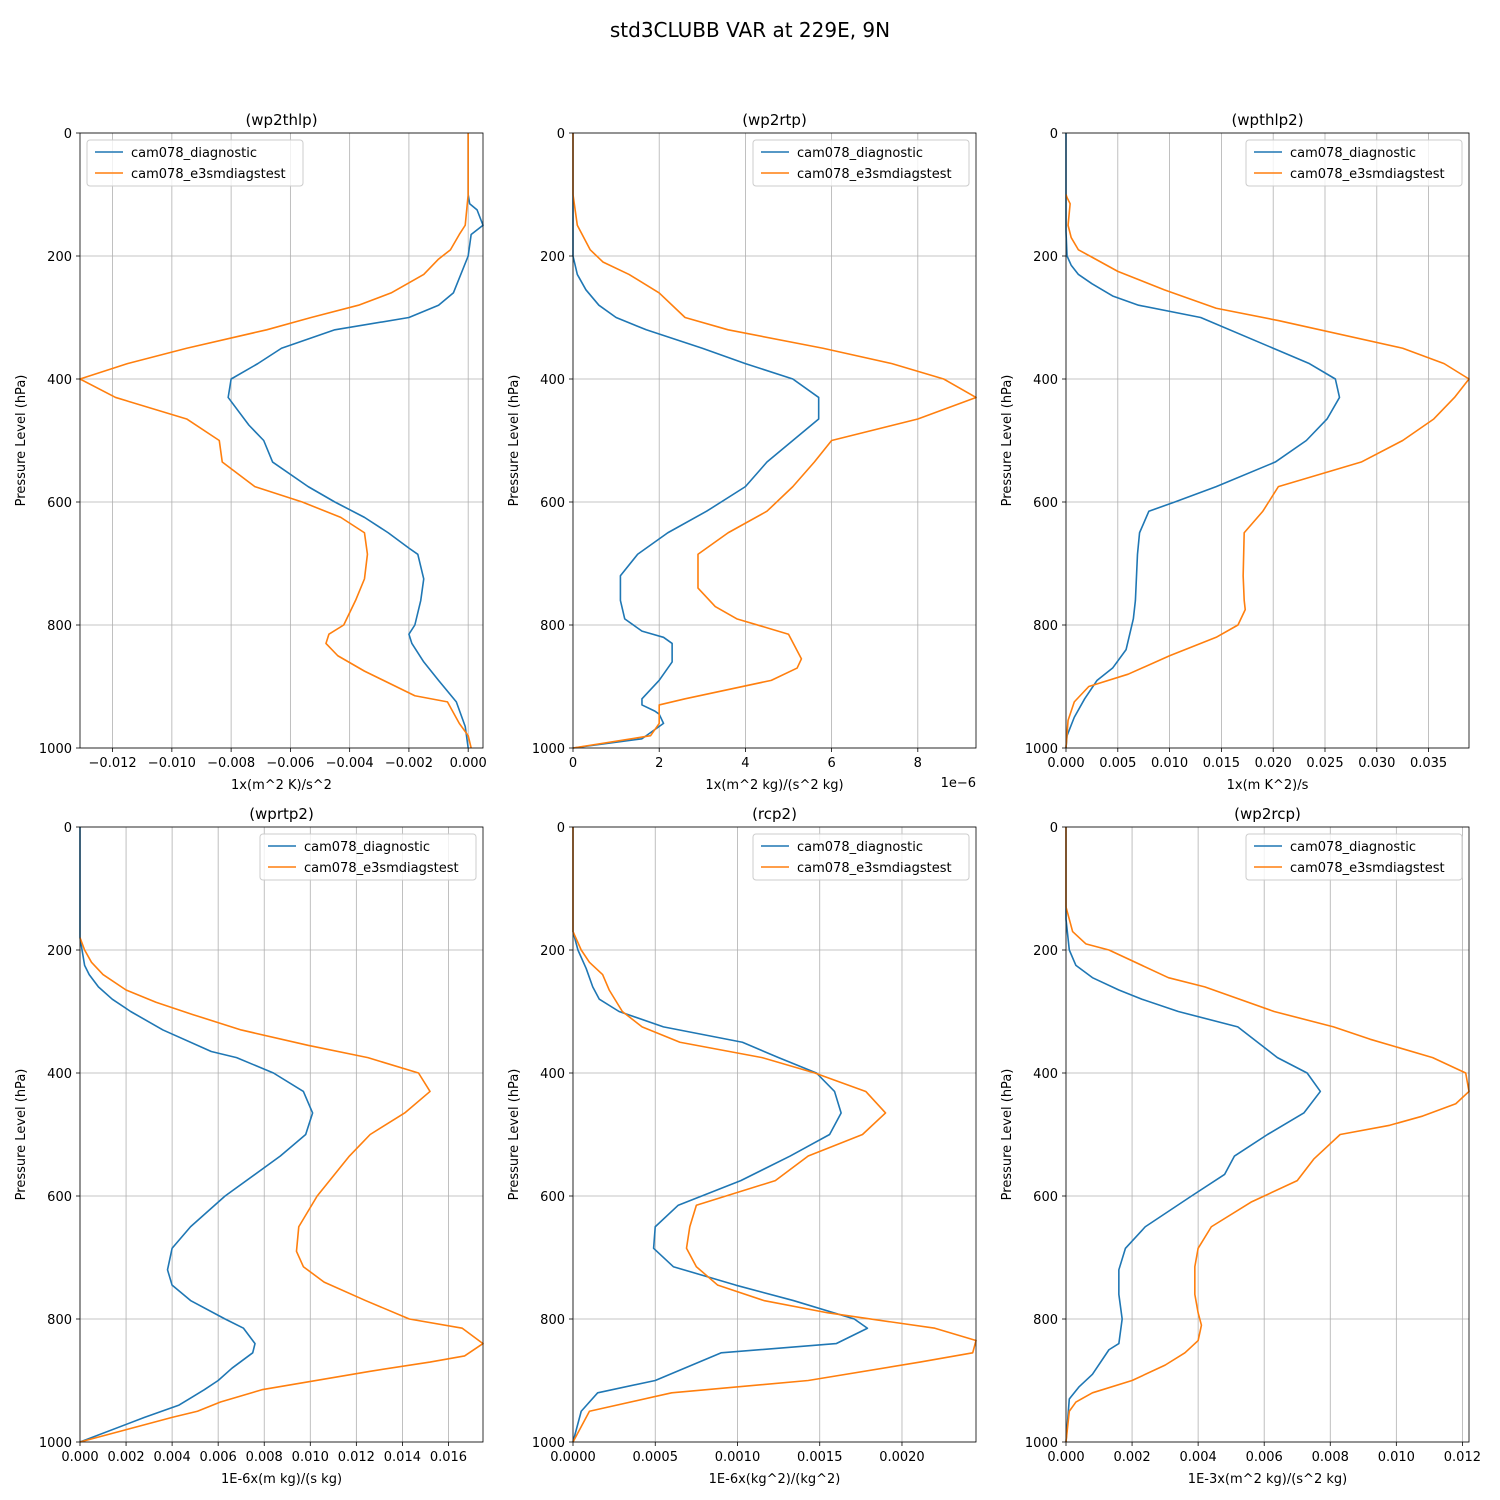 The height and width of the screenshot is (1500, 1500). I want to click on x-tick-label: 0.002, so click(1131, 1457).